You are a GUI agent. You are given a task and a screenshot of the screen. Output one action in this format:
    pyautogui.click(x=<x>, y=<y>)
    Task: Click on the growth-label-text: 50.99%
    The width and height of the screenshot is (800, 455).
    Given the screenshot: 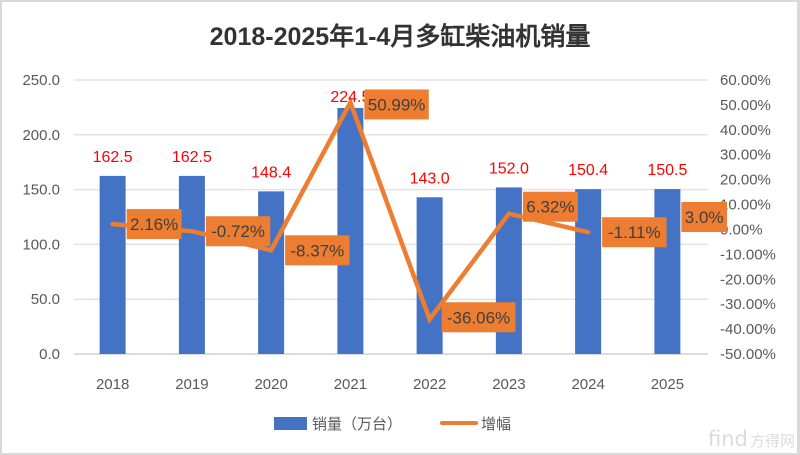 What is the action you would take?
    pyautogui.click(x=397, y=104)
    